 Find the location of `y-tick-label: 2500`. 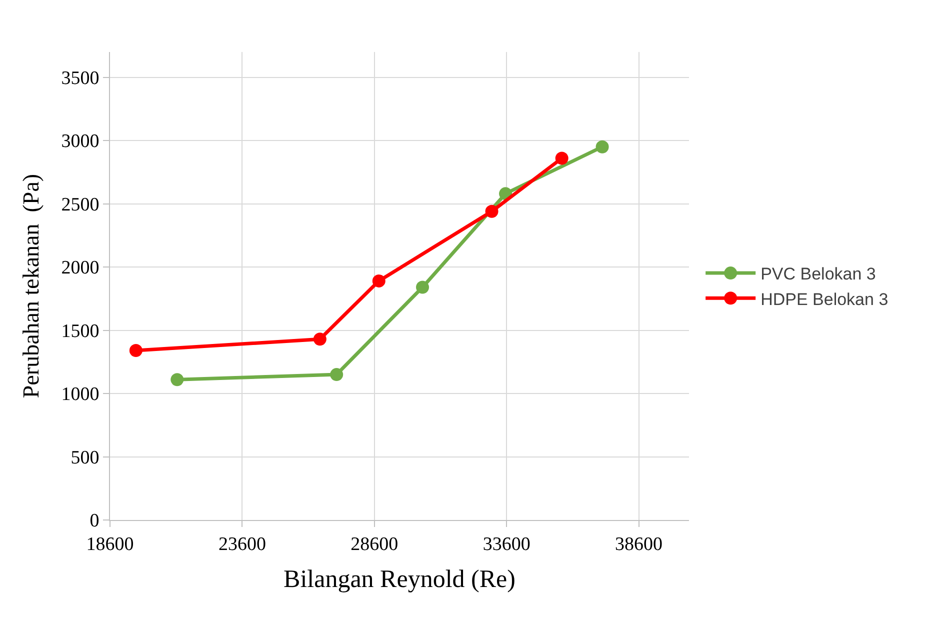

y-tick-label: 2500 is located at coordinates (80, 205).